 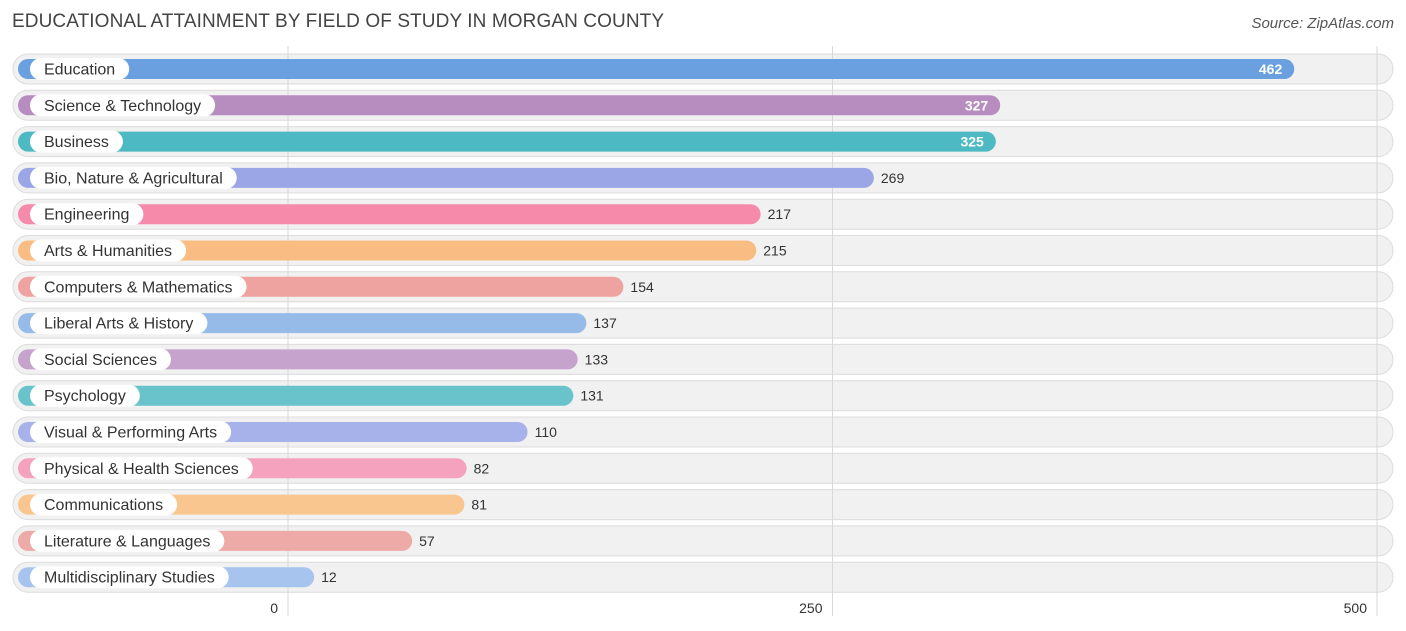 I want to click on category-label: Arts & Humanities, so click(x=108, y=251).